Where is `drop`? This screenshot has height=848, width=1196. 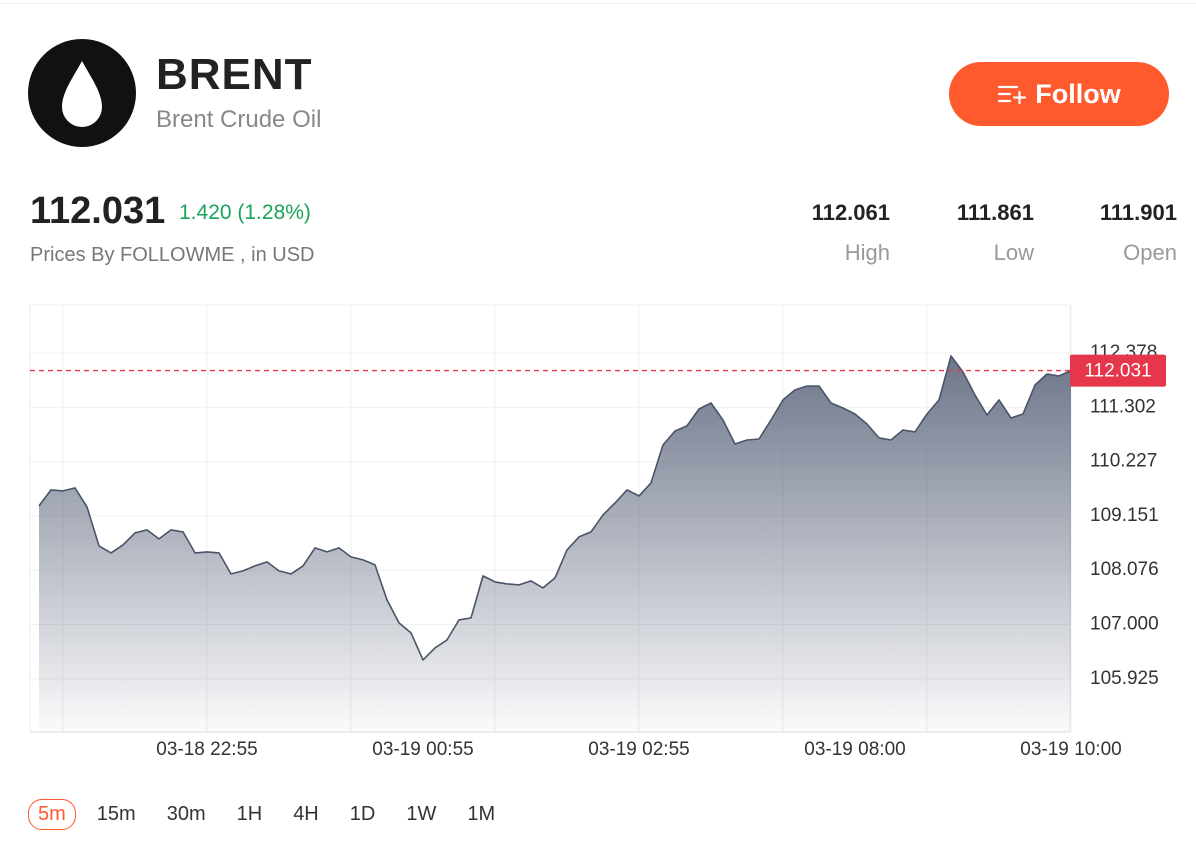 drop is located at coordinates (82, 94).